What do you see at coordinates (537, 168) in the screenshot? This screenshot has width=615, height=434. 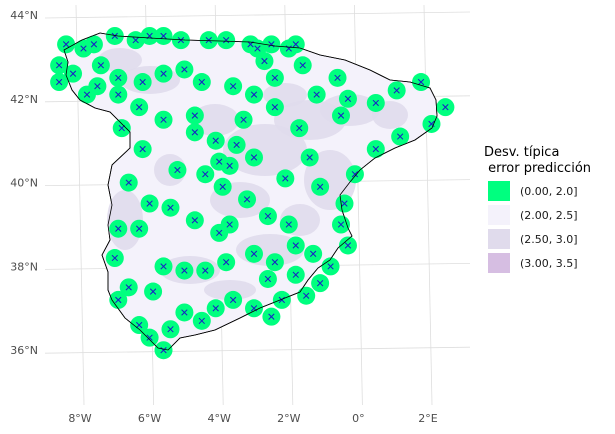 I see `legend-title-line2: error predicción` at bounding box center [537, 168].